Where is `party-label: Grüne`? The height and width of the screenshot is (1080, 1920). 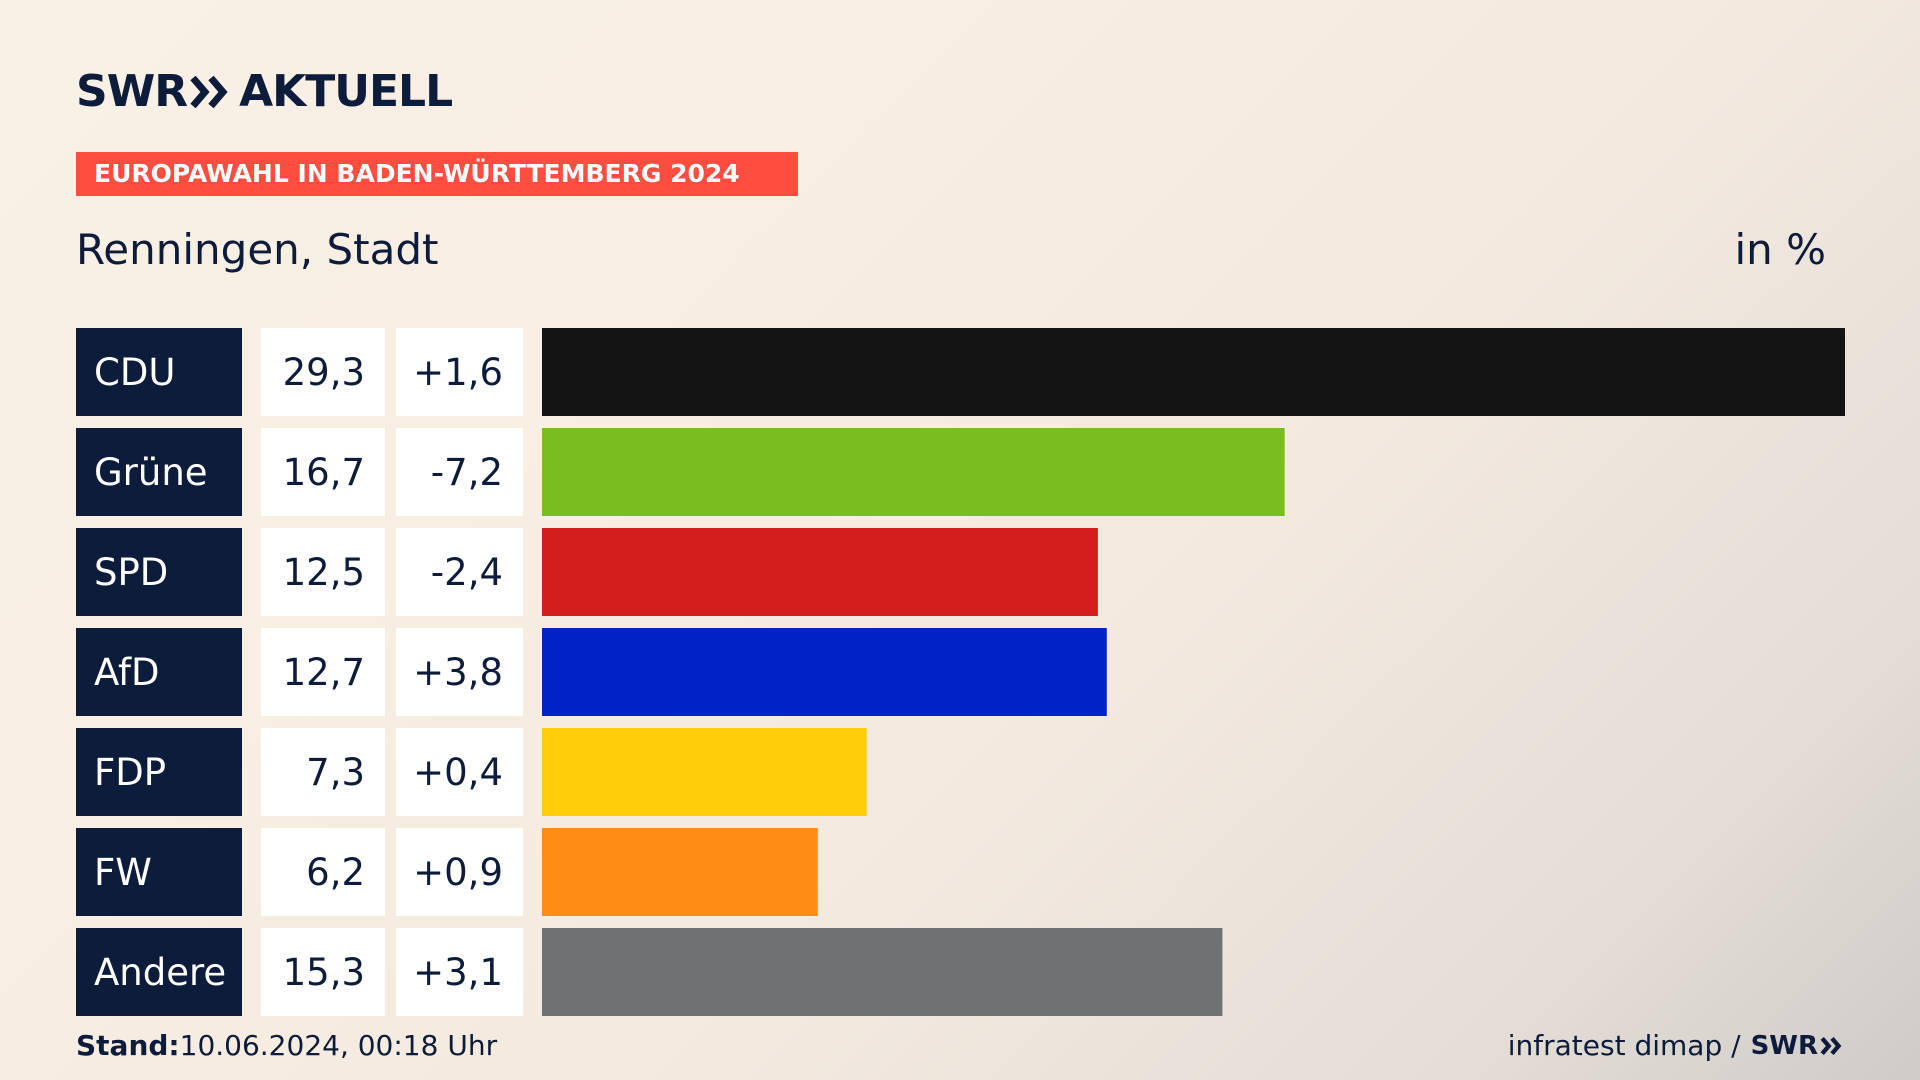 party-label: Grüne is located at coordinates (151, 472).